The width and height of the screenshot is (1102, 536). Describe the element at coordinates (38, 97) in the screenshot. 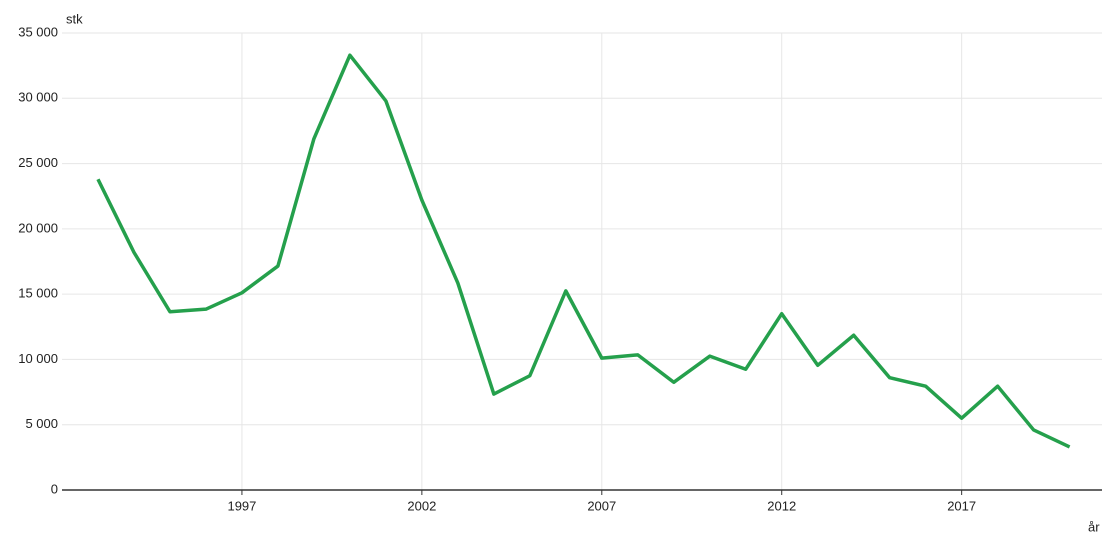

I see `y-tick-label: 30 000` at that location.